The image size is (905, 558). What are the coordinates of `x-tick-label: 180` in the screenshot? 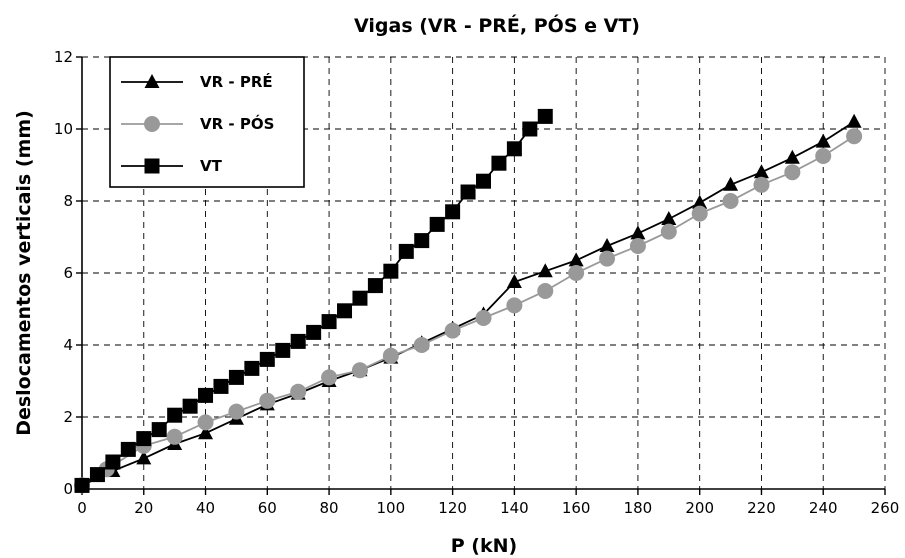 It's located at (638, 508).